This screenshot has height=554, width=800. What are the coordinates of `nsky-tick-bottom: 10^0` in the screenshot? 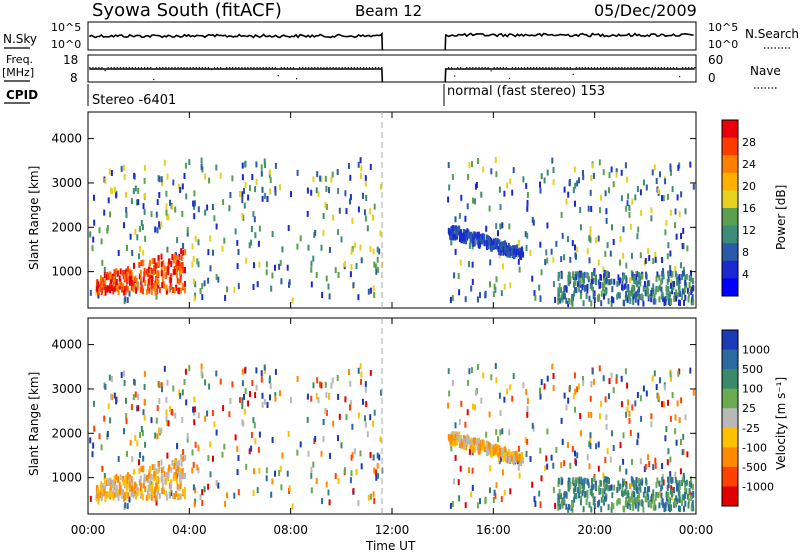 It's located at (66, 44).